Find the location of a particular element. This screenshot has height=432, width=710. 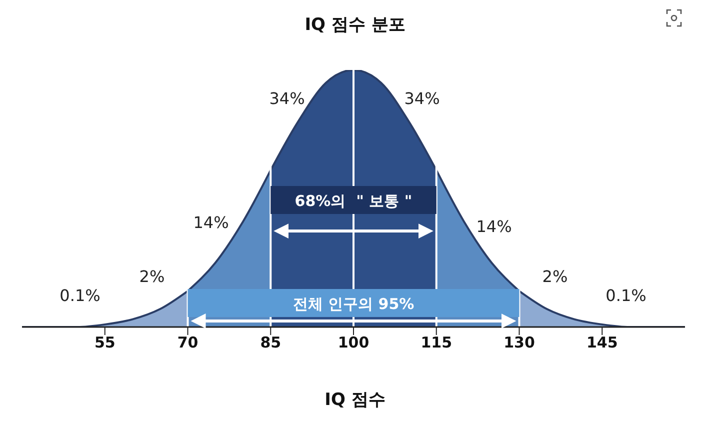

x-tick-label: 145 is located at coordinates (602, 343).